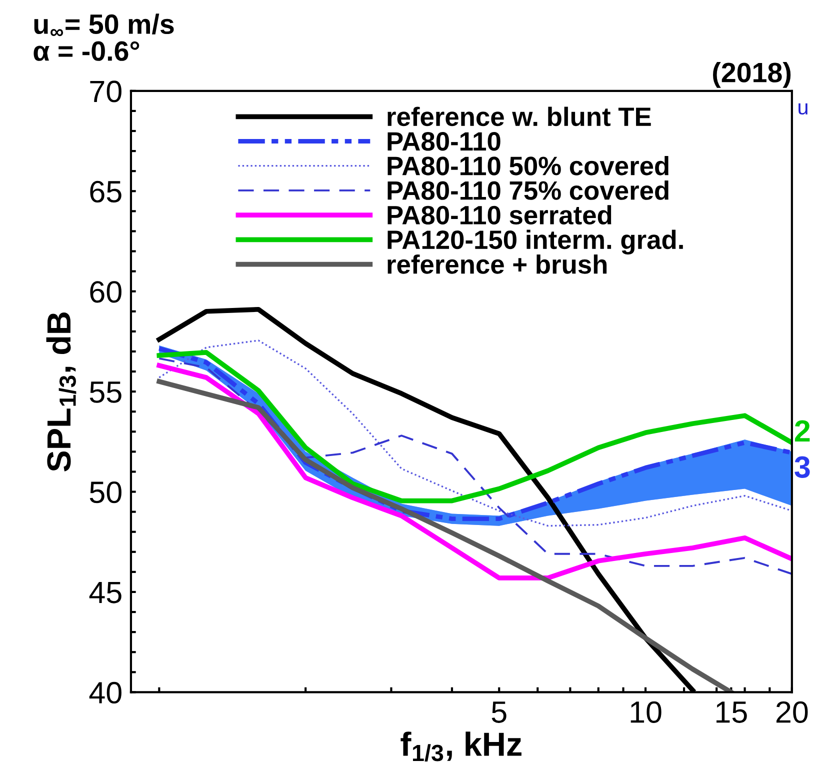  What do you see at coordinates (461, 747) in the screenshot?
I see `x-axis-title: f$_{1/3}$, kHz` at bounding box center [461, 747].